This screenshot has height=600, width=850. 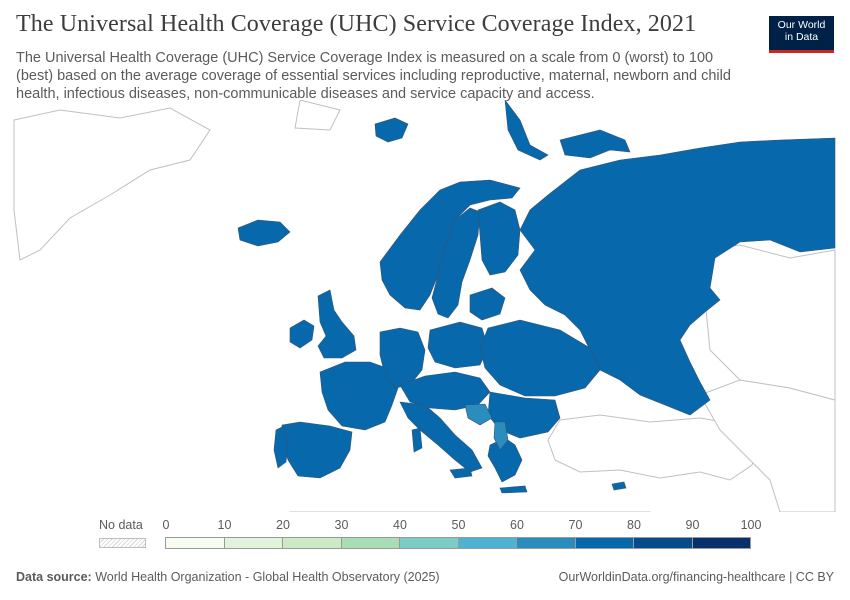 I want to click on legend-color-bins, so click(x=458, y=543).